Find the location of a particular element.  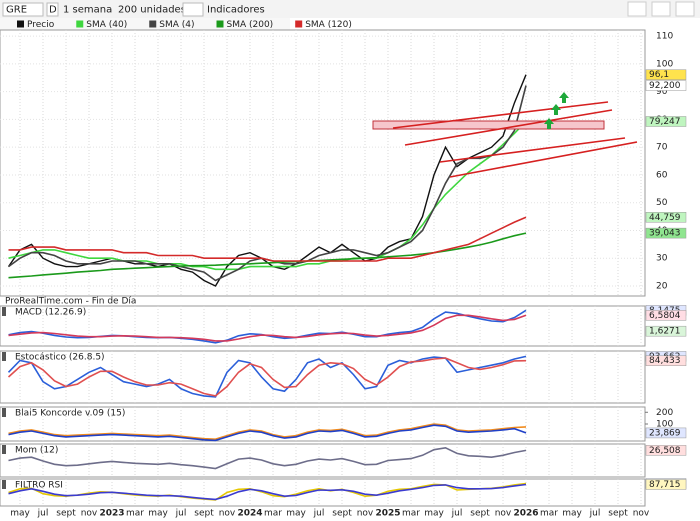

price-label: 79,247 is located at coordinates (665, 122).